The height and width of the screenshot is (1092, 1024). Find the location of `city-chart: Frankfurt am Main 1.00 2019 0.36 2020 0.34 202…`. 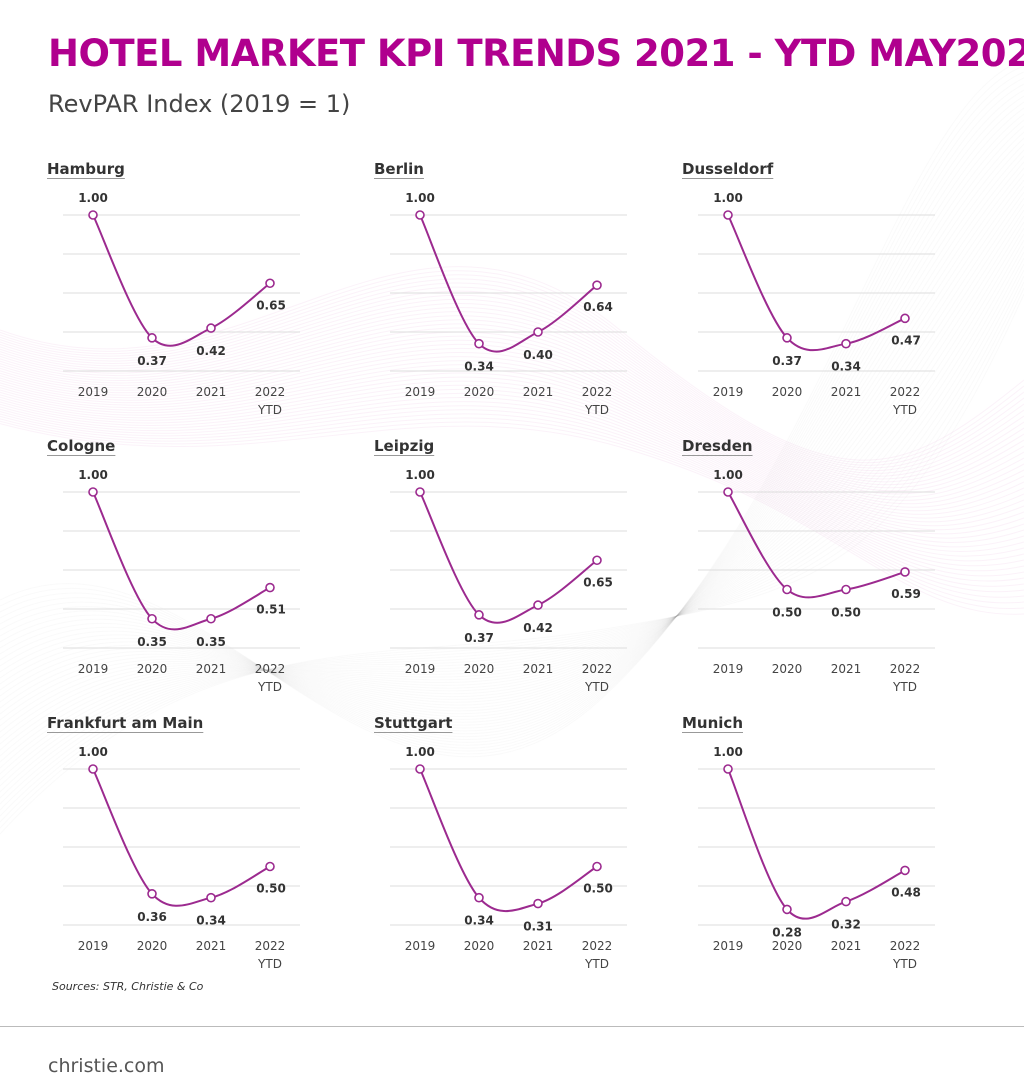

city-chart: Frankfurt am Main 1.00 2019 0.36 2020 0.34 202… is located at coordinates (197, 849).